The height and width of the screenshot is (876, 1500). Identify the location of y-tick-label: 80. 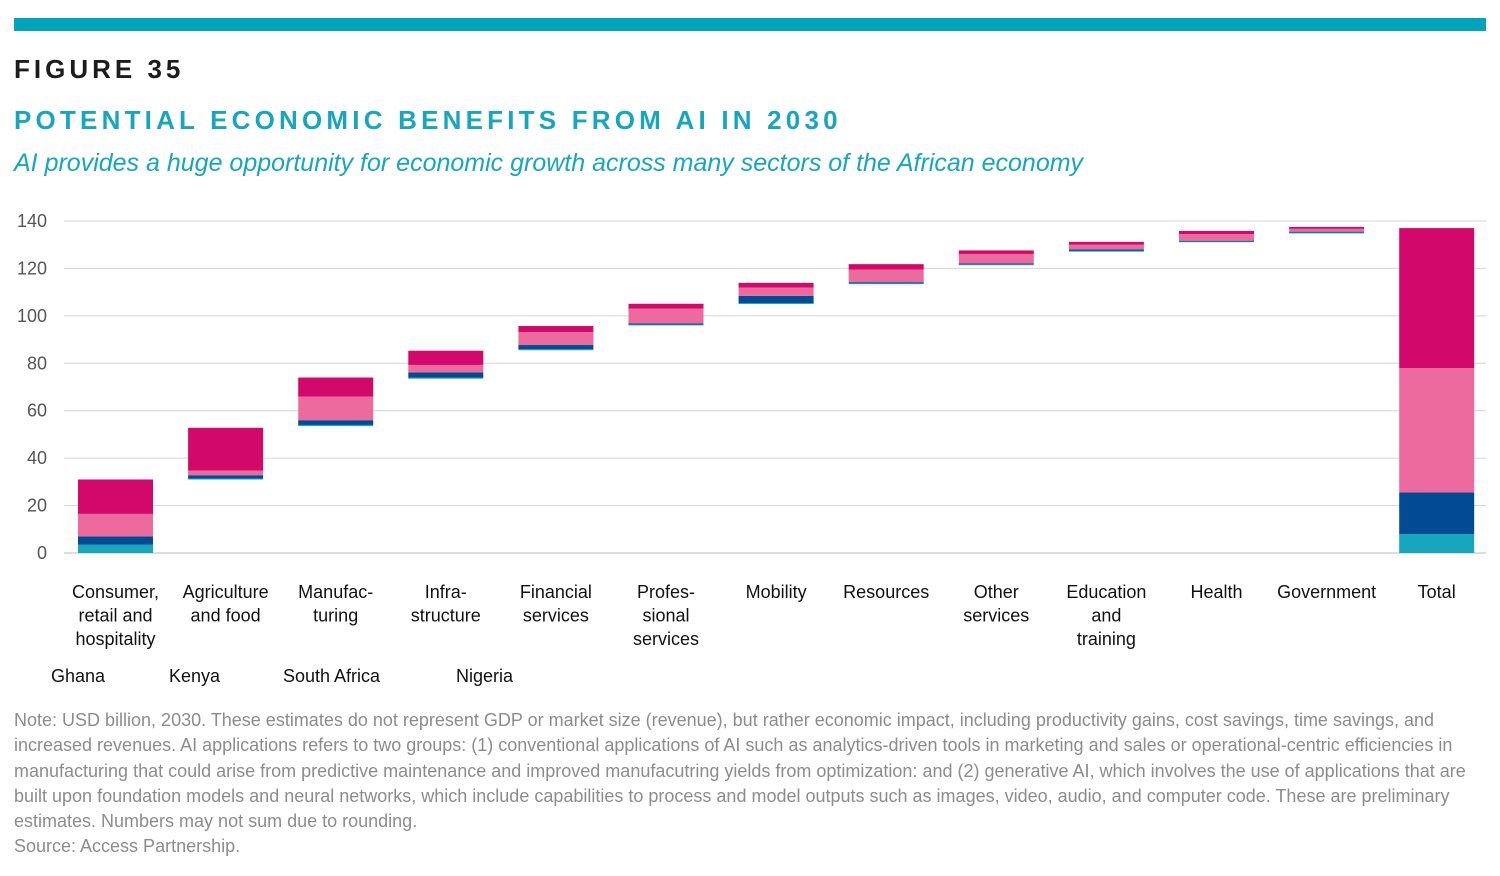
(37, 363).